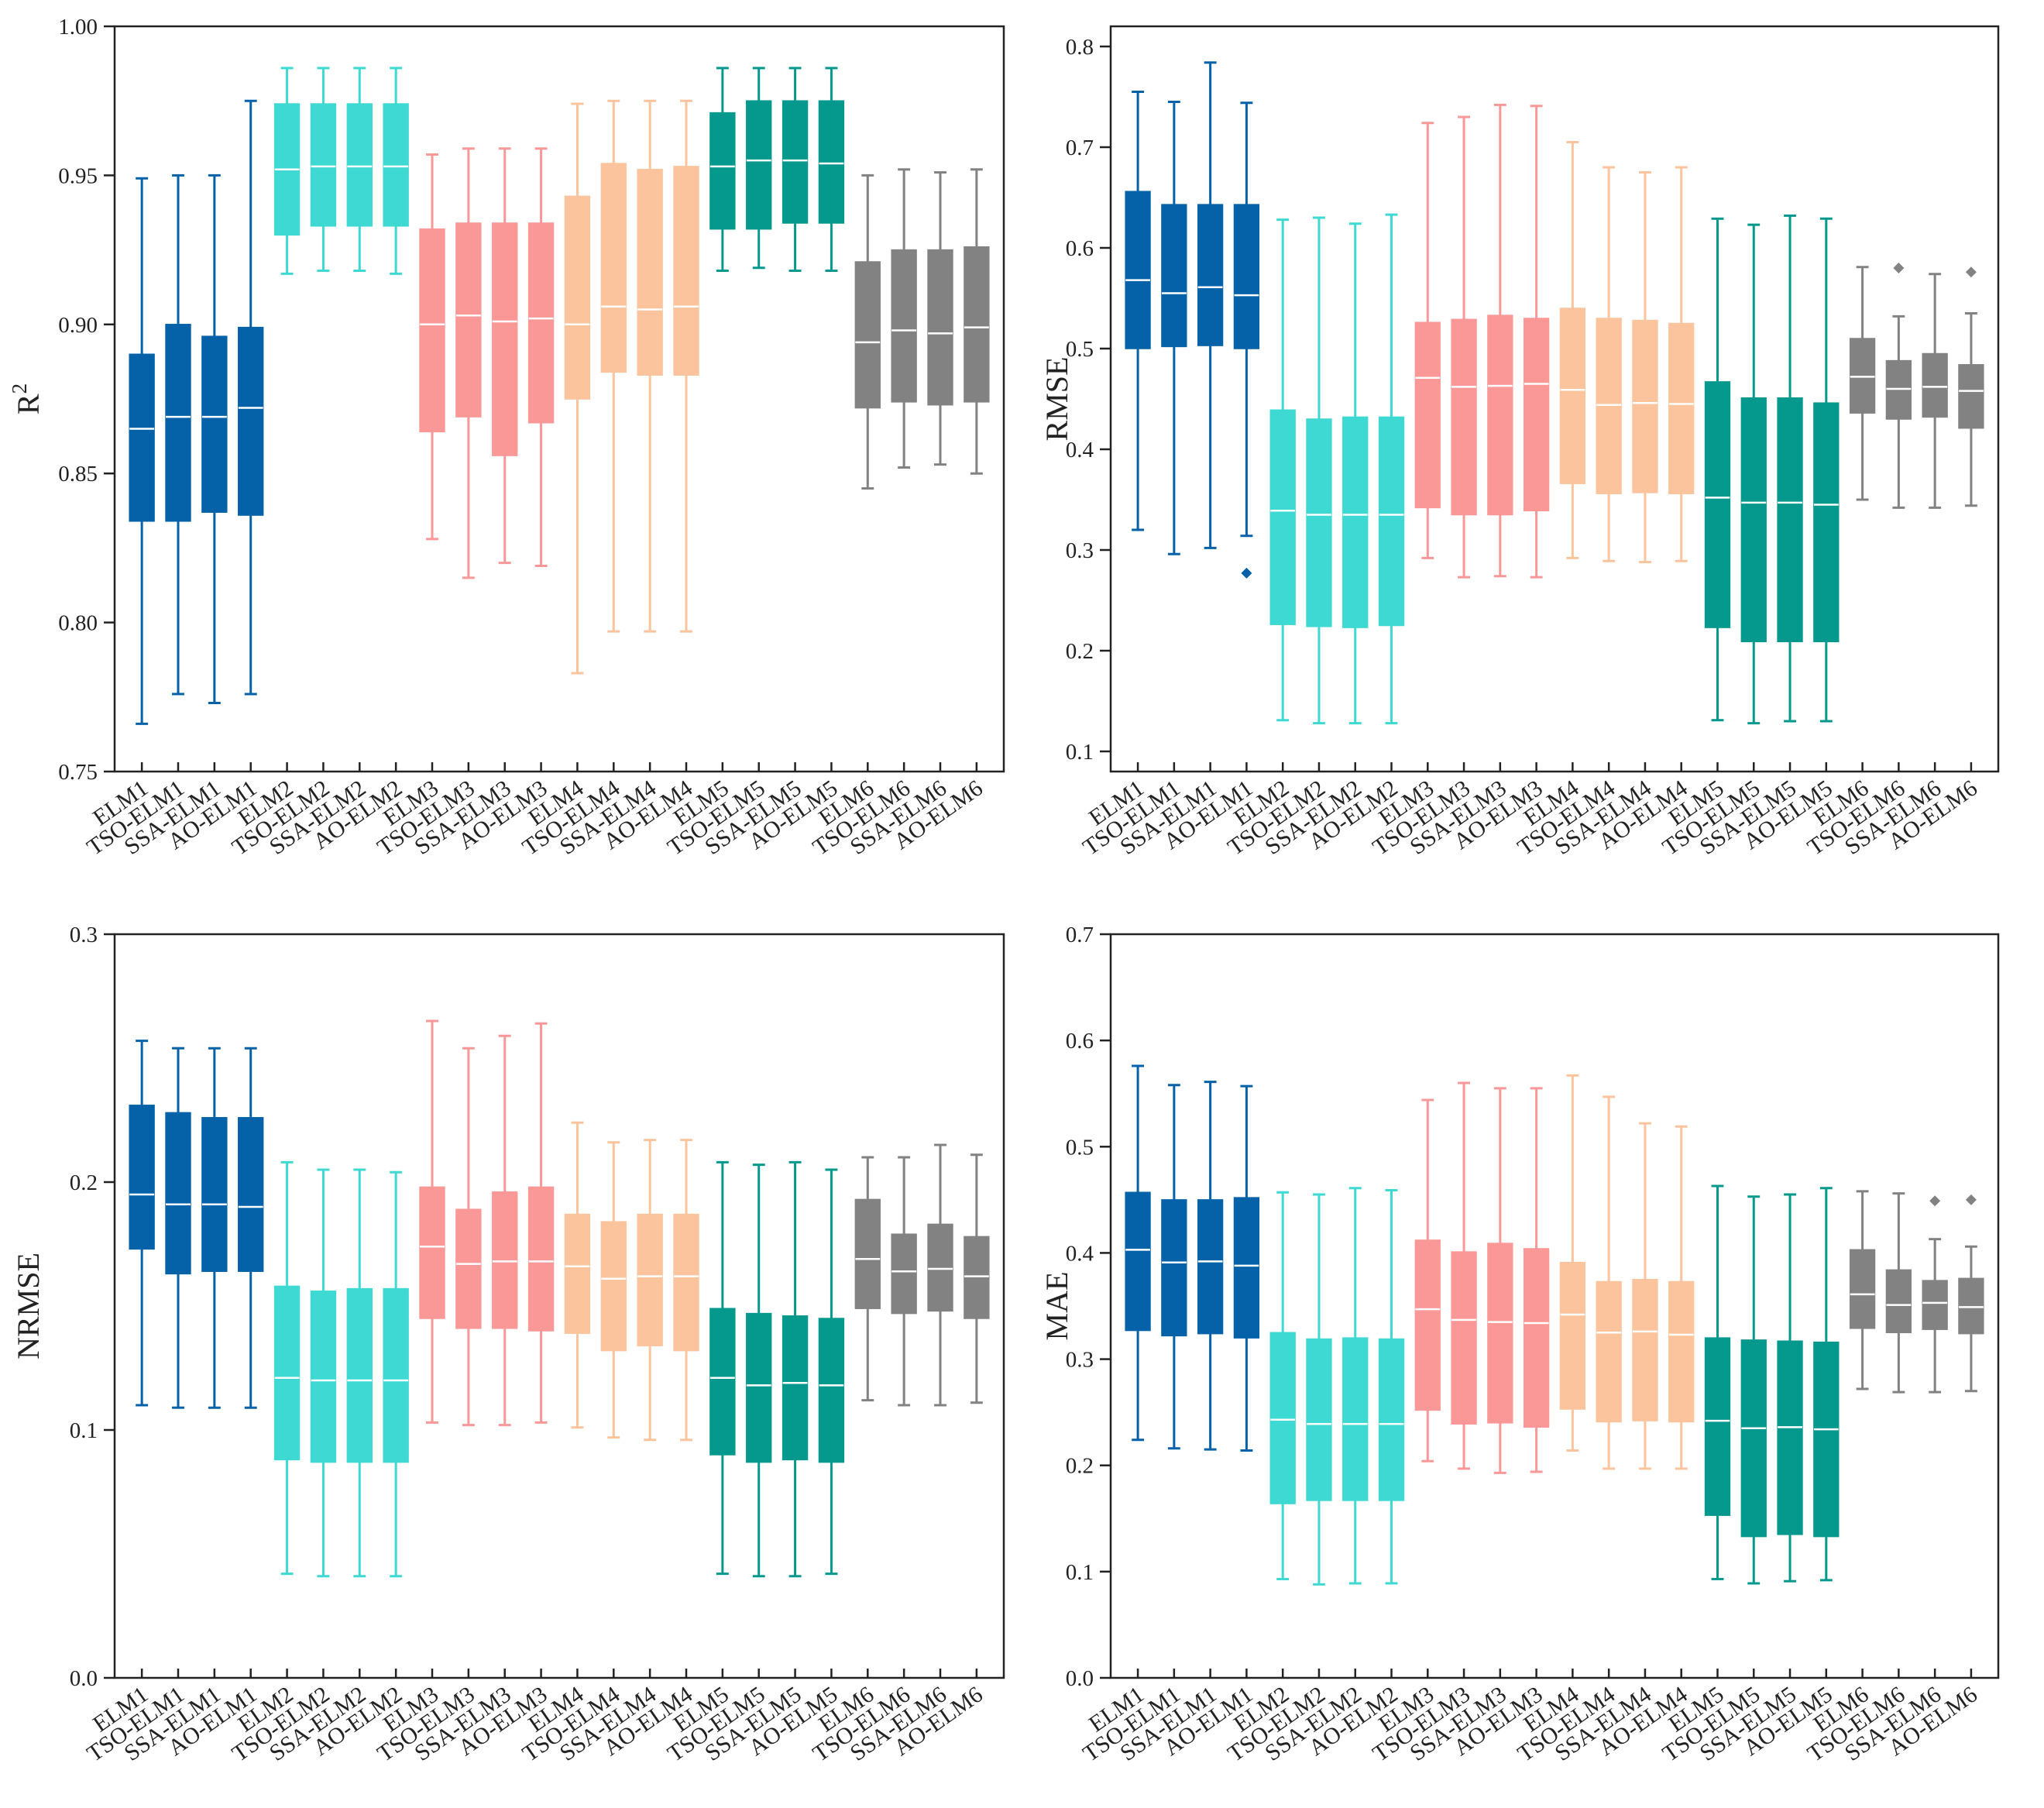  What do you see at coordinates (412, 492) in the screenshot?
I see `box-ELM3: ELM3` at bounding box center [412, 492].